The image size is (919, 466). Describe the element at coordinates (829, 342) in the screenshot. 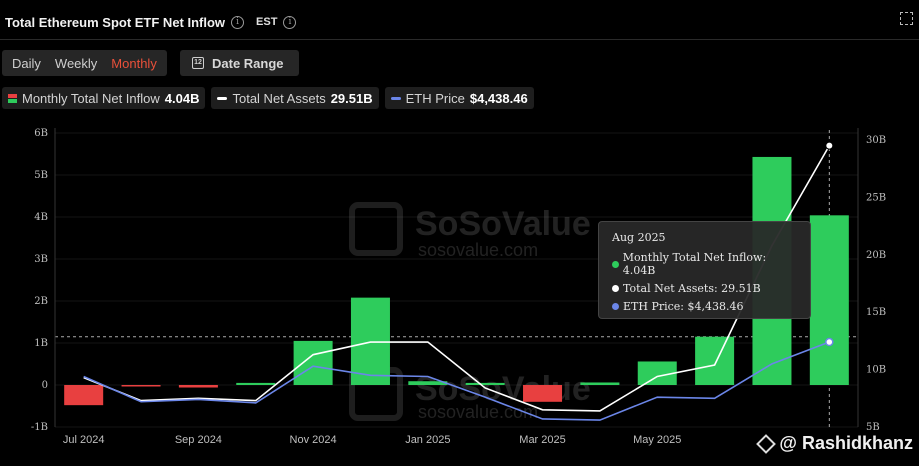

I see `point-eth-price` at that location.